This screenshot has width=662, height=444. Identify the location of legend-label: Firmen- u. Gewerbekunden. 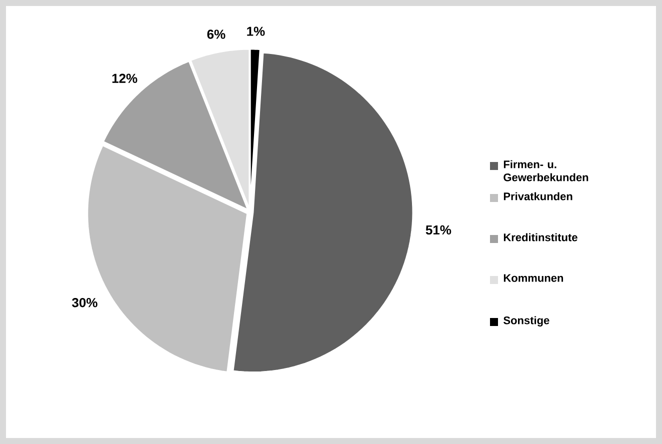
(546, 171).